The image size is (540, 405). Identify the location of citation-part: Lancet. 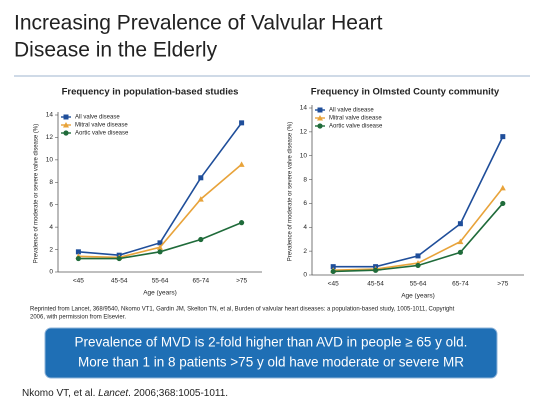
(113, 393).